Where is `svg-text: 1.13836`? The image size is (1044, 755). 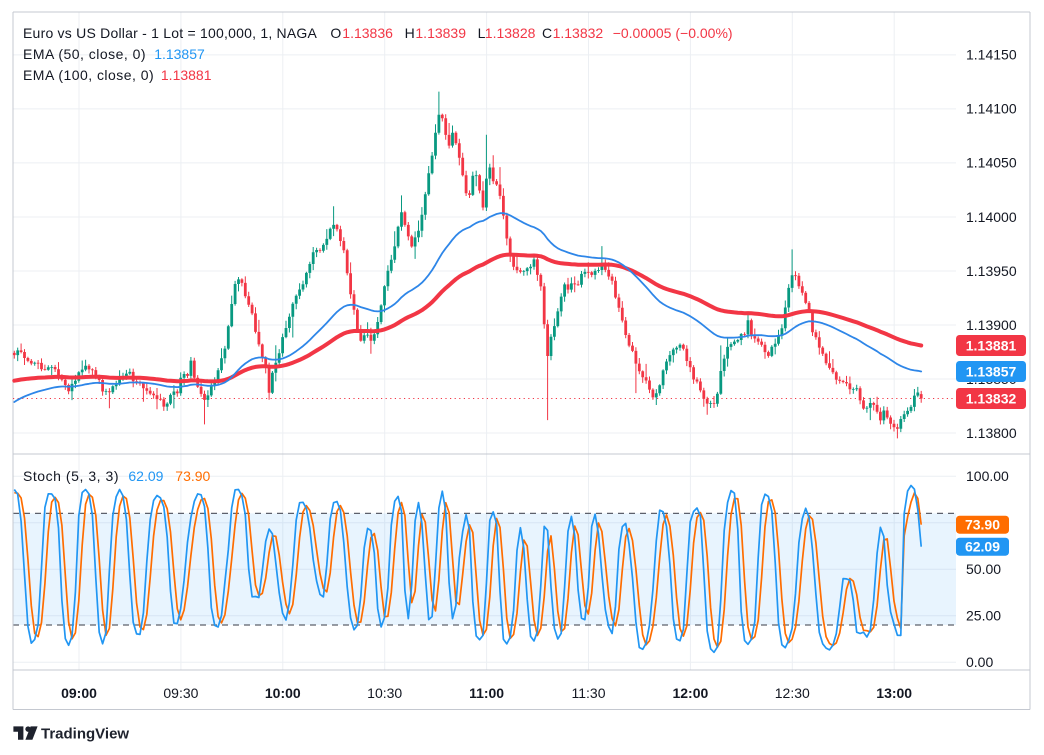 svg-text: 1.13836 is located at coordinates (367, 33).